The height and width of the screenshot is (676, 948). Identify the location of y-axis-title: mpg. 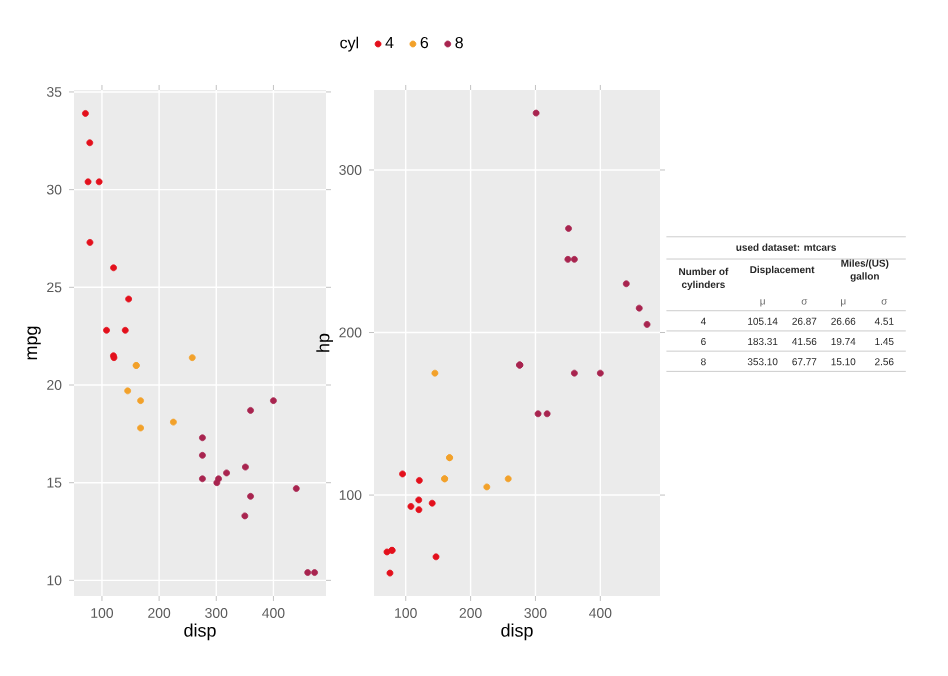
(34, 343).